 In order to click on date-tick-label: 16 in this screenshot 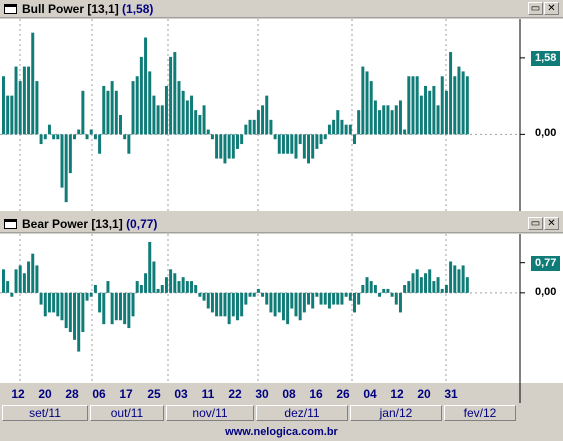, I will do `click(316, 394)`.